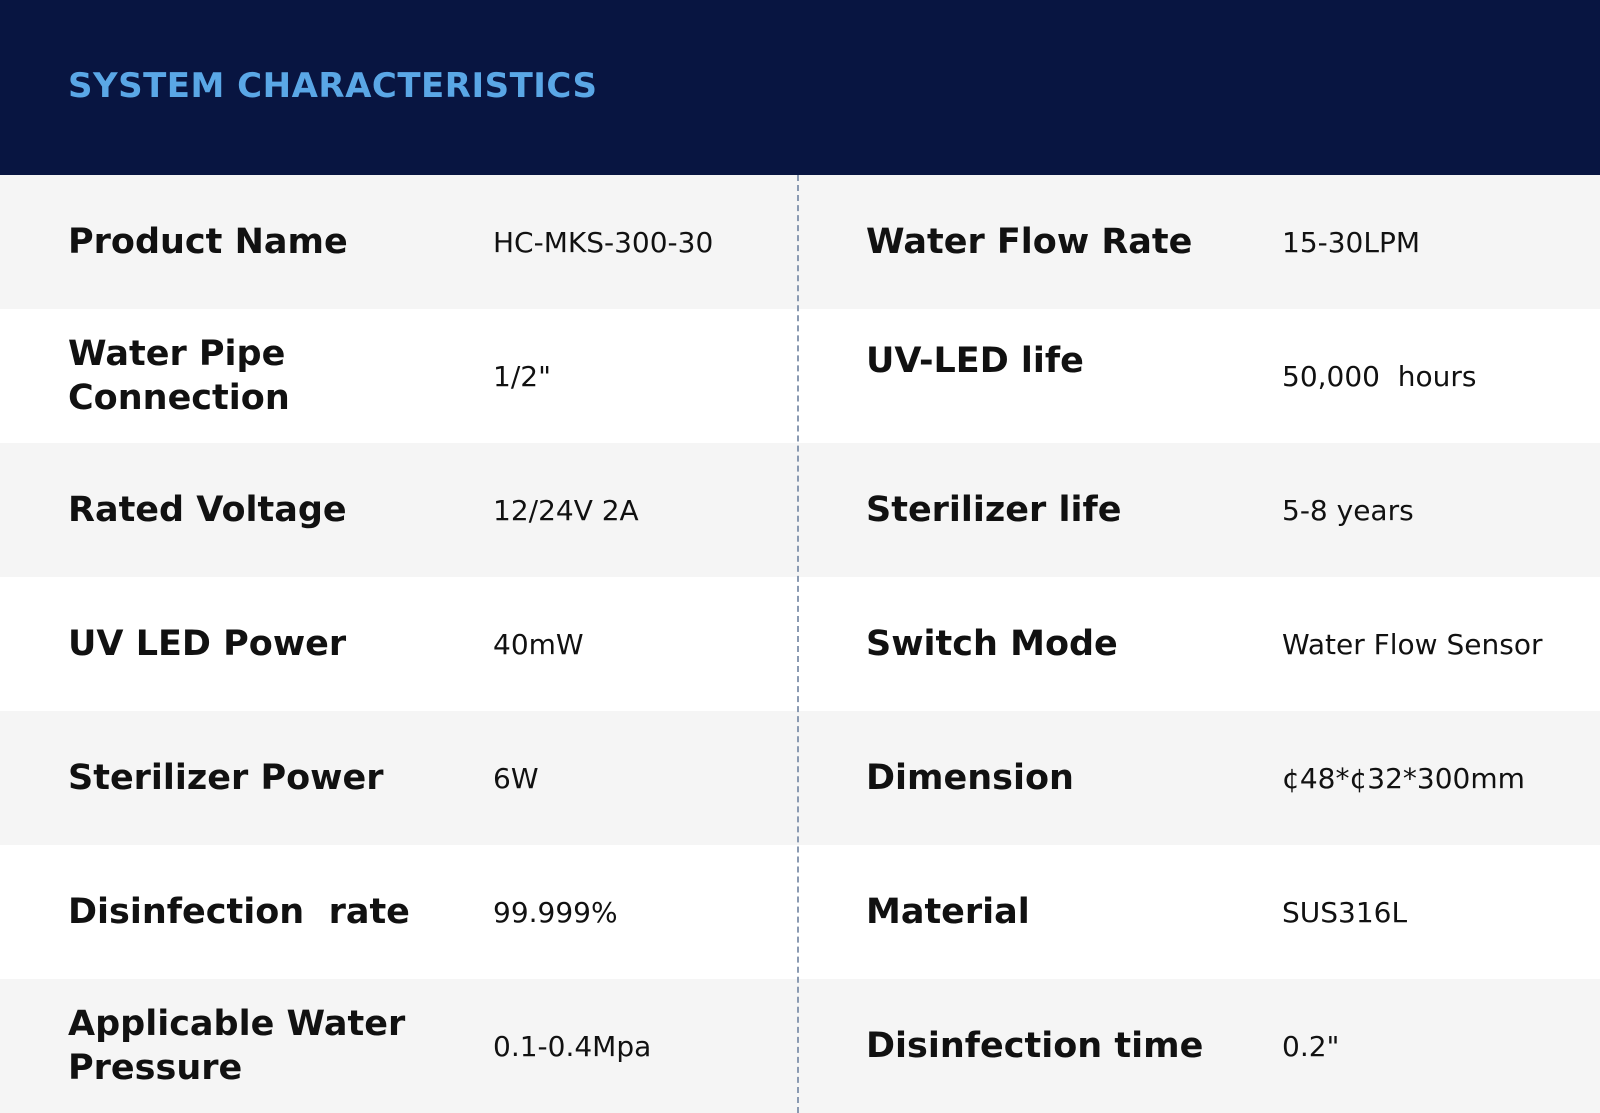 This screenshot has height=1113, width=1600. Describe the element at coordinates (948, 912) in the screenshot. I see `spec-label: Material` at that location.